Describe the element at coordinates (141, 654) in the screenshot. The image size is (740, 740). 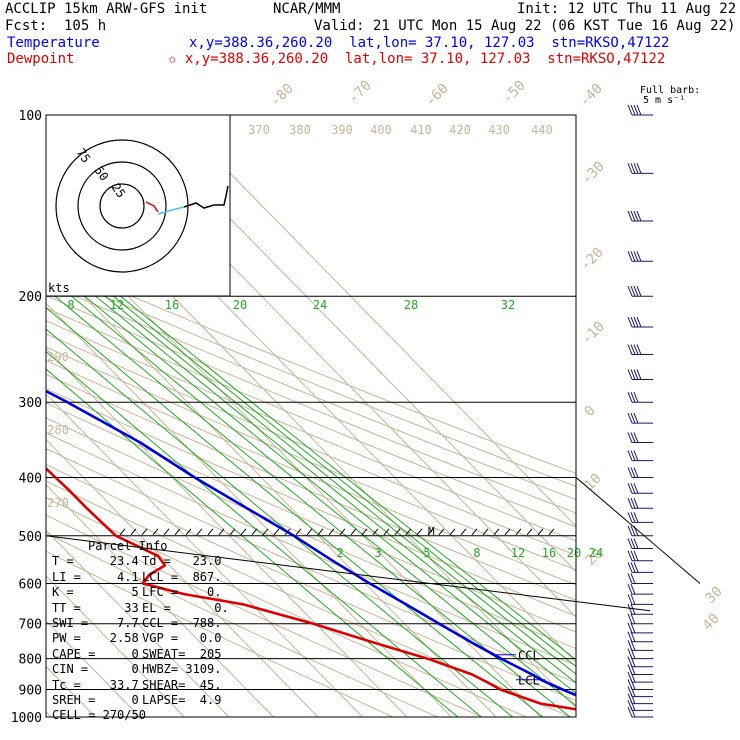
I see `parcel-row: CAPE = 0 SWEAT= 205` at that location.